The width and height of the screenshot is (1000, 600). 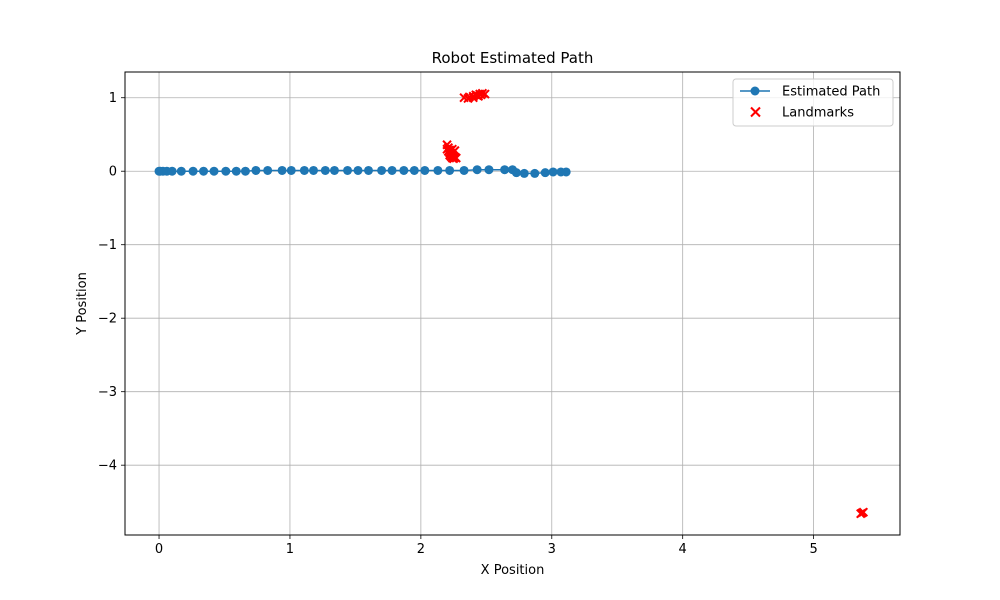 What do you see at coordinates (107, 245) in the screenshot?
I see `y-tick-label: −1` at bounding box center [107, 245].